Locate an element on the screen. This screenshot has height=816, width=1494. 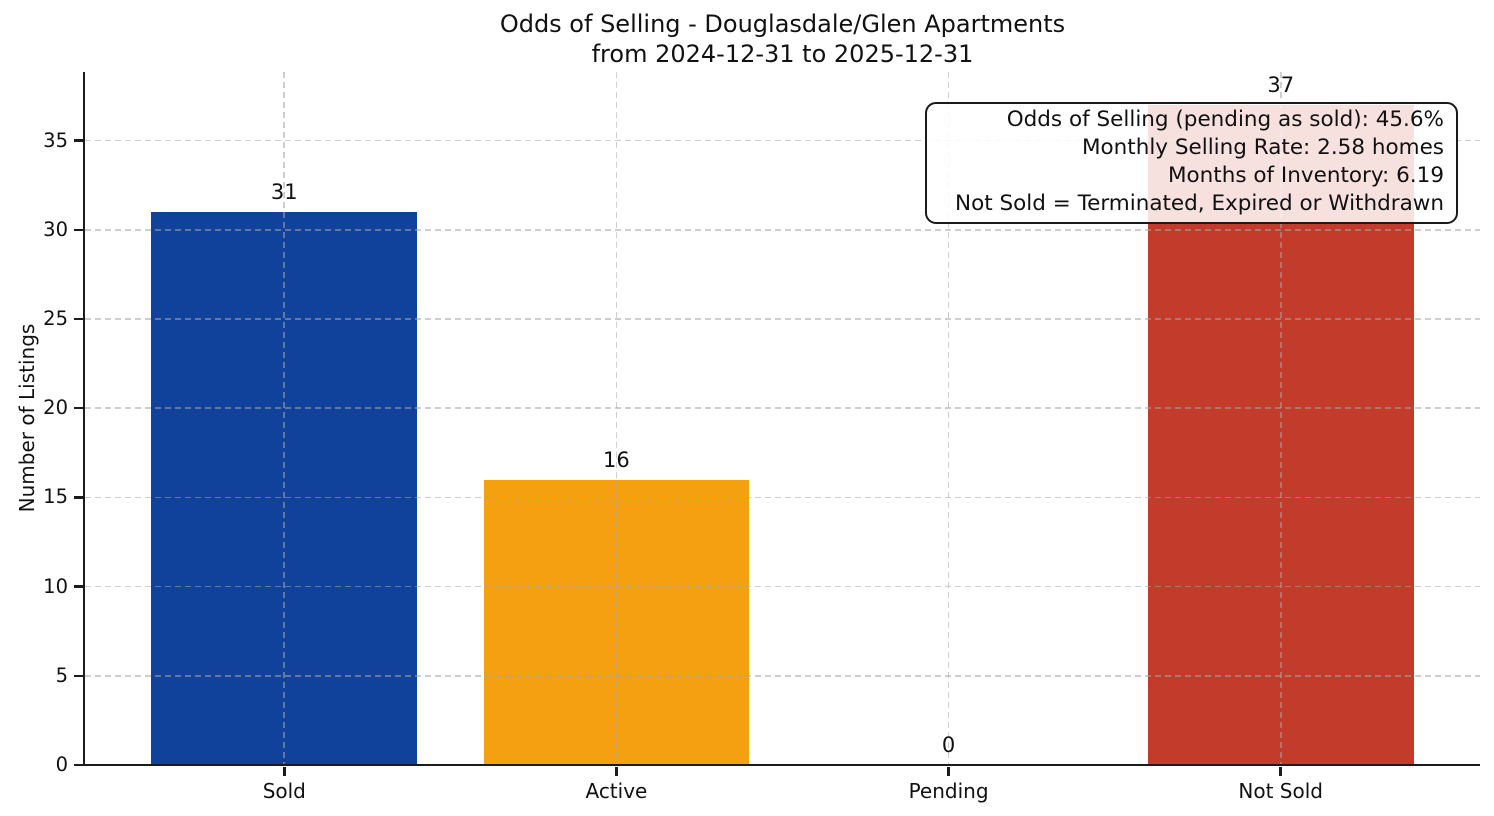
bar-value-label: 37 is located at coordinates (1281, 85).